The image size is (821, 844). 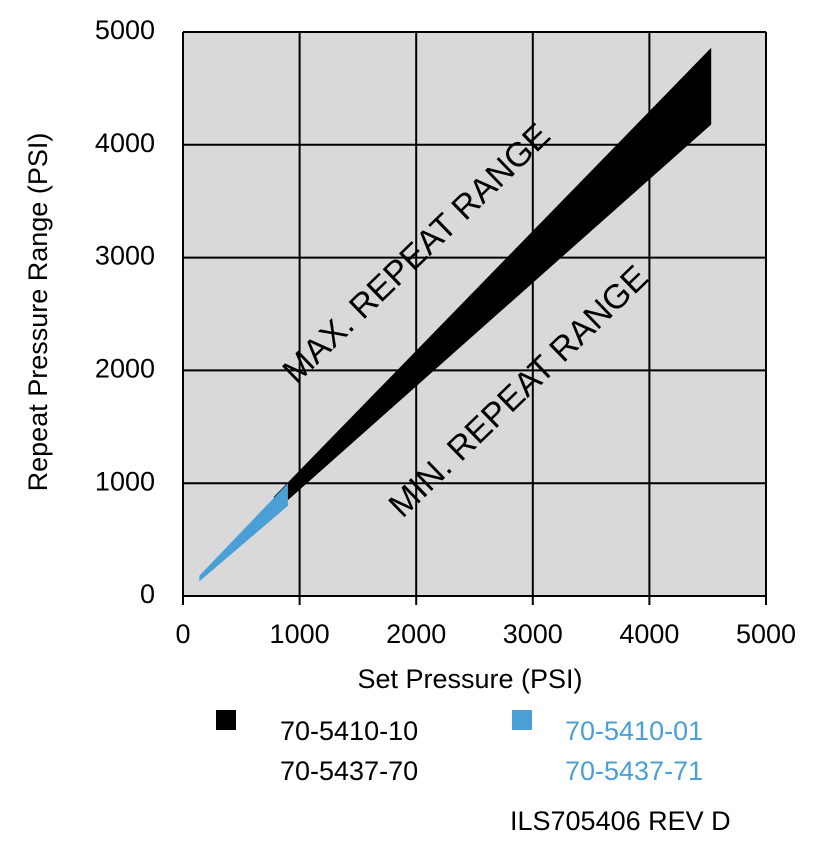 I want to click on y-tick-label: 4000, so click(x=125, y=143).